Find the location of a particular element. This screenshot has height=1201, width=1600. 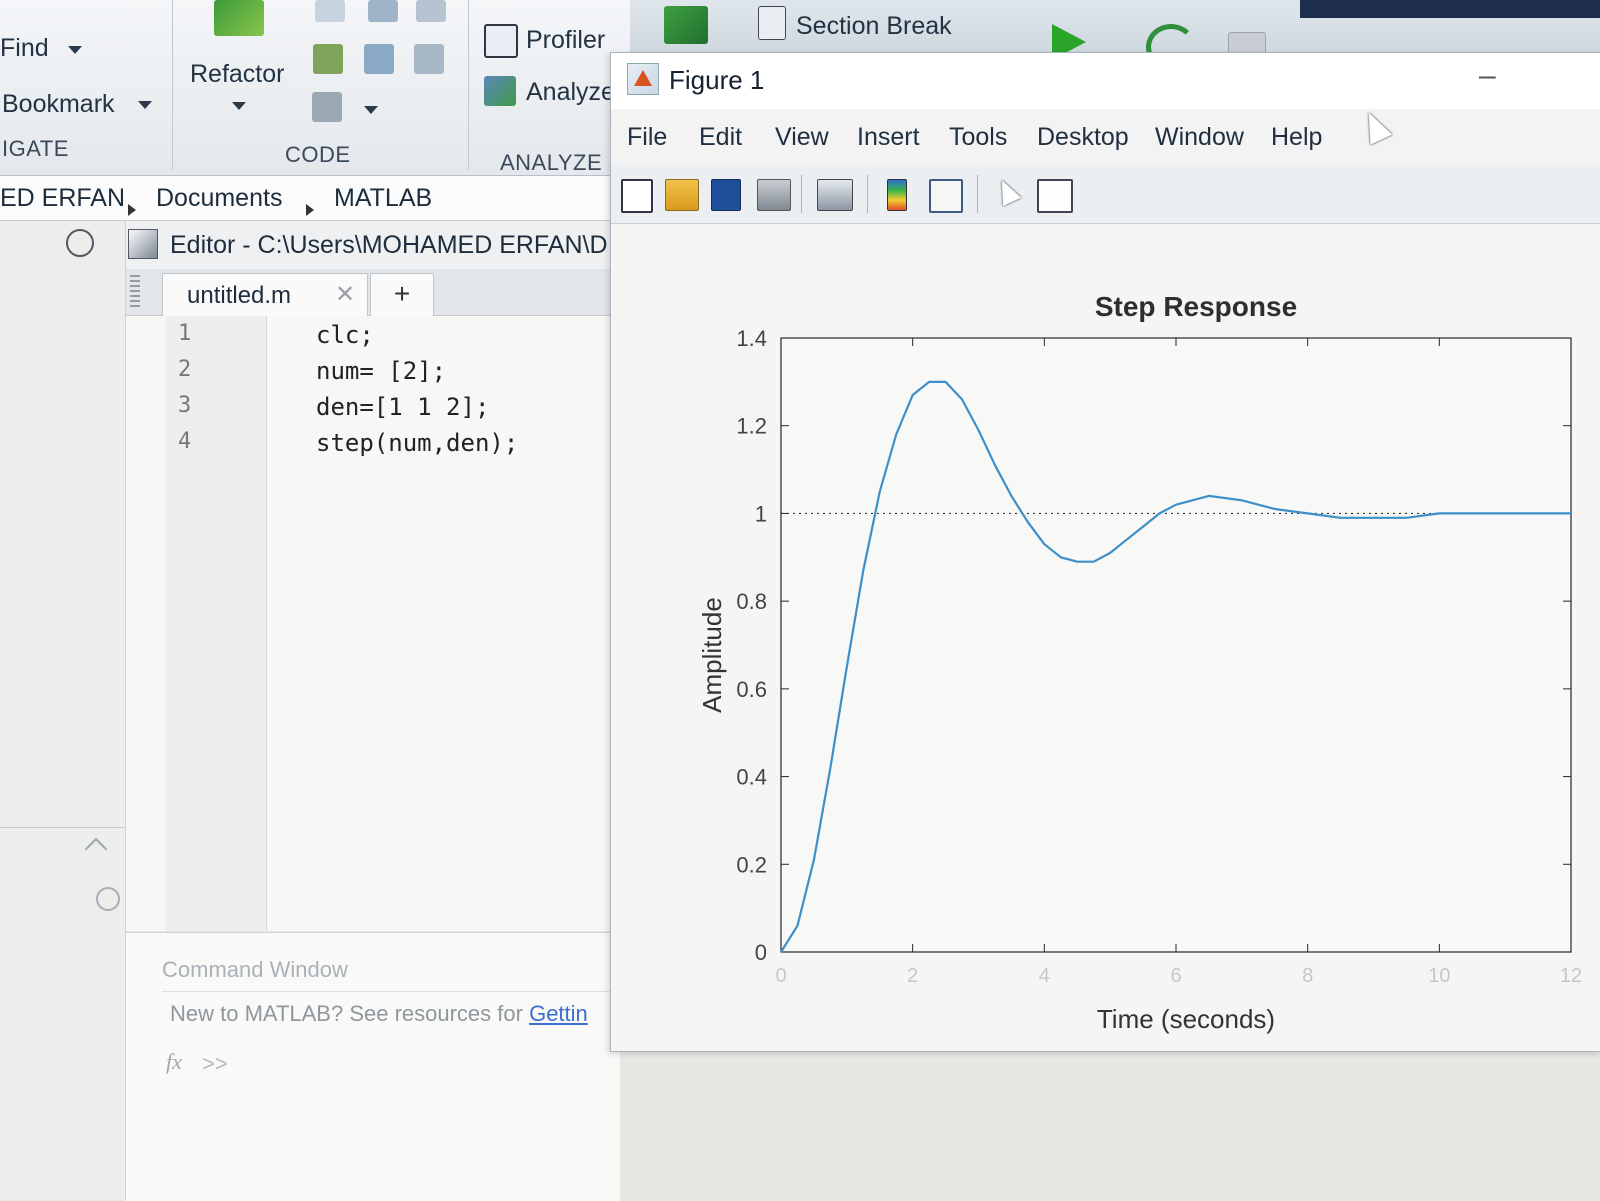

breadcrumb-item-documents: Documents is located at coordinates (219, 198).